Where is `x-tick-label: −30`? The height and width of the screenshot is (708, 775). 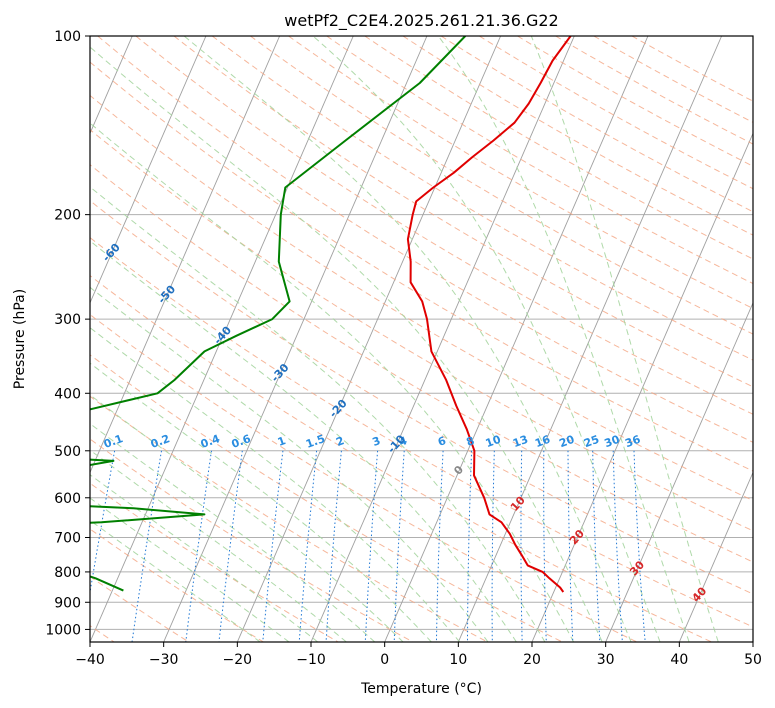
x-tick-label: −30 is located at coordinates (164, 660).